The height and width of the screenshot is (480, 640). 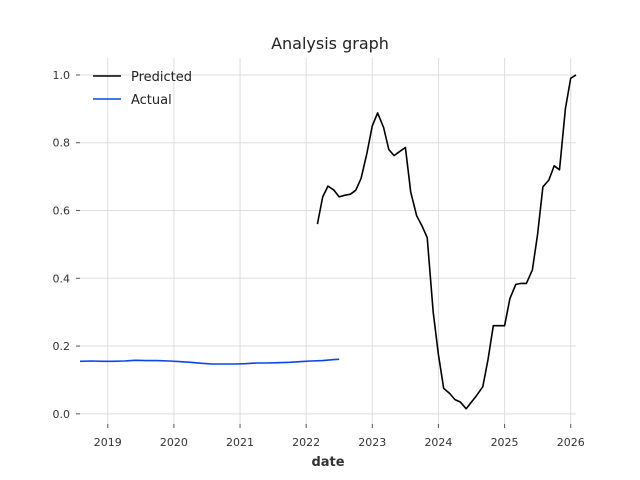 I want to click on x-tick-label: 2022, so click(x=306, y=442).